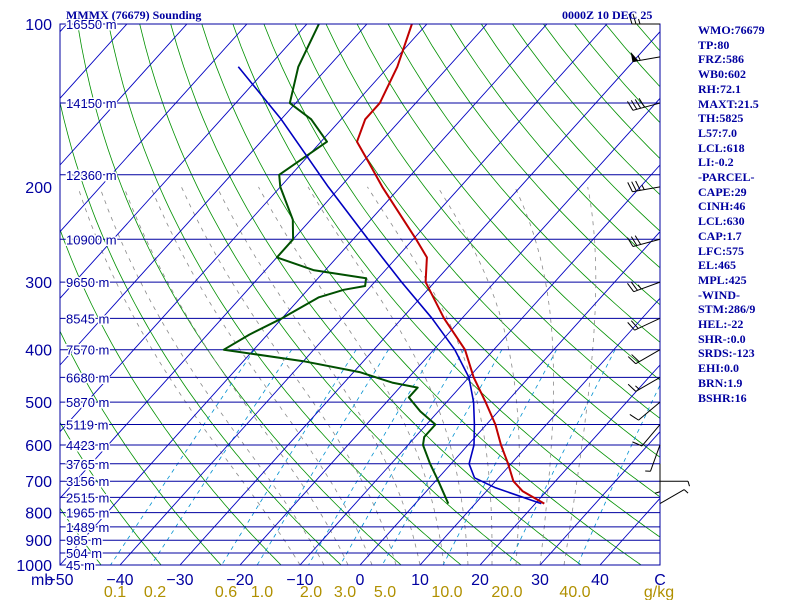 Image resolution: width=800 pixels, height=600 pixels. What do you see at coordinates (38, 188) in the screenshot?
I see `pressure-tick-label: 200` at bounding box center [38, 188].